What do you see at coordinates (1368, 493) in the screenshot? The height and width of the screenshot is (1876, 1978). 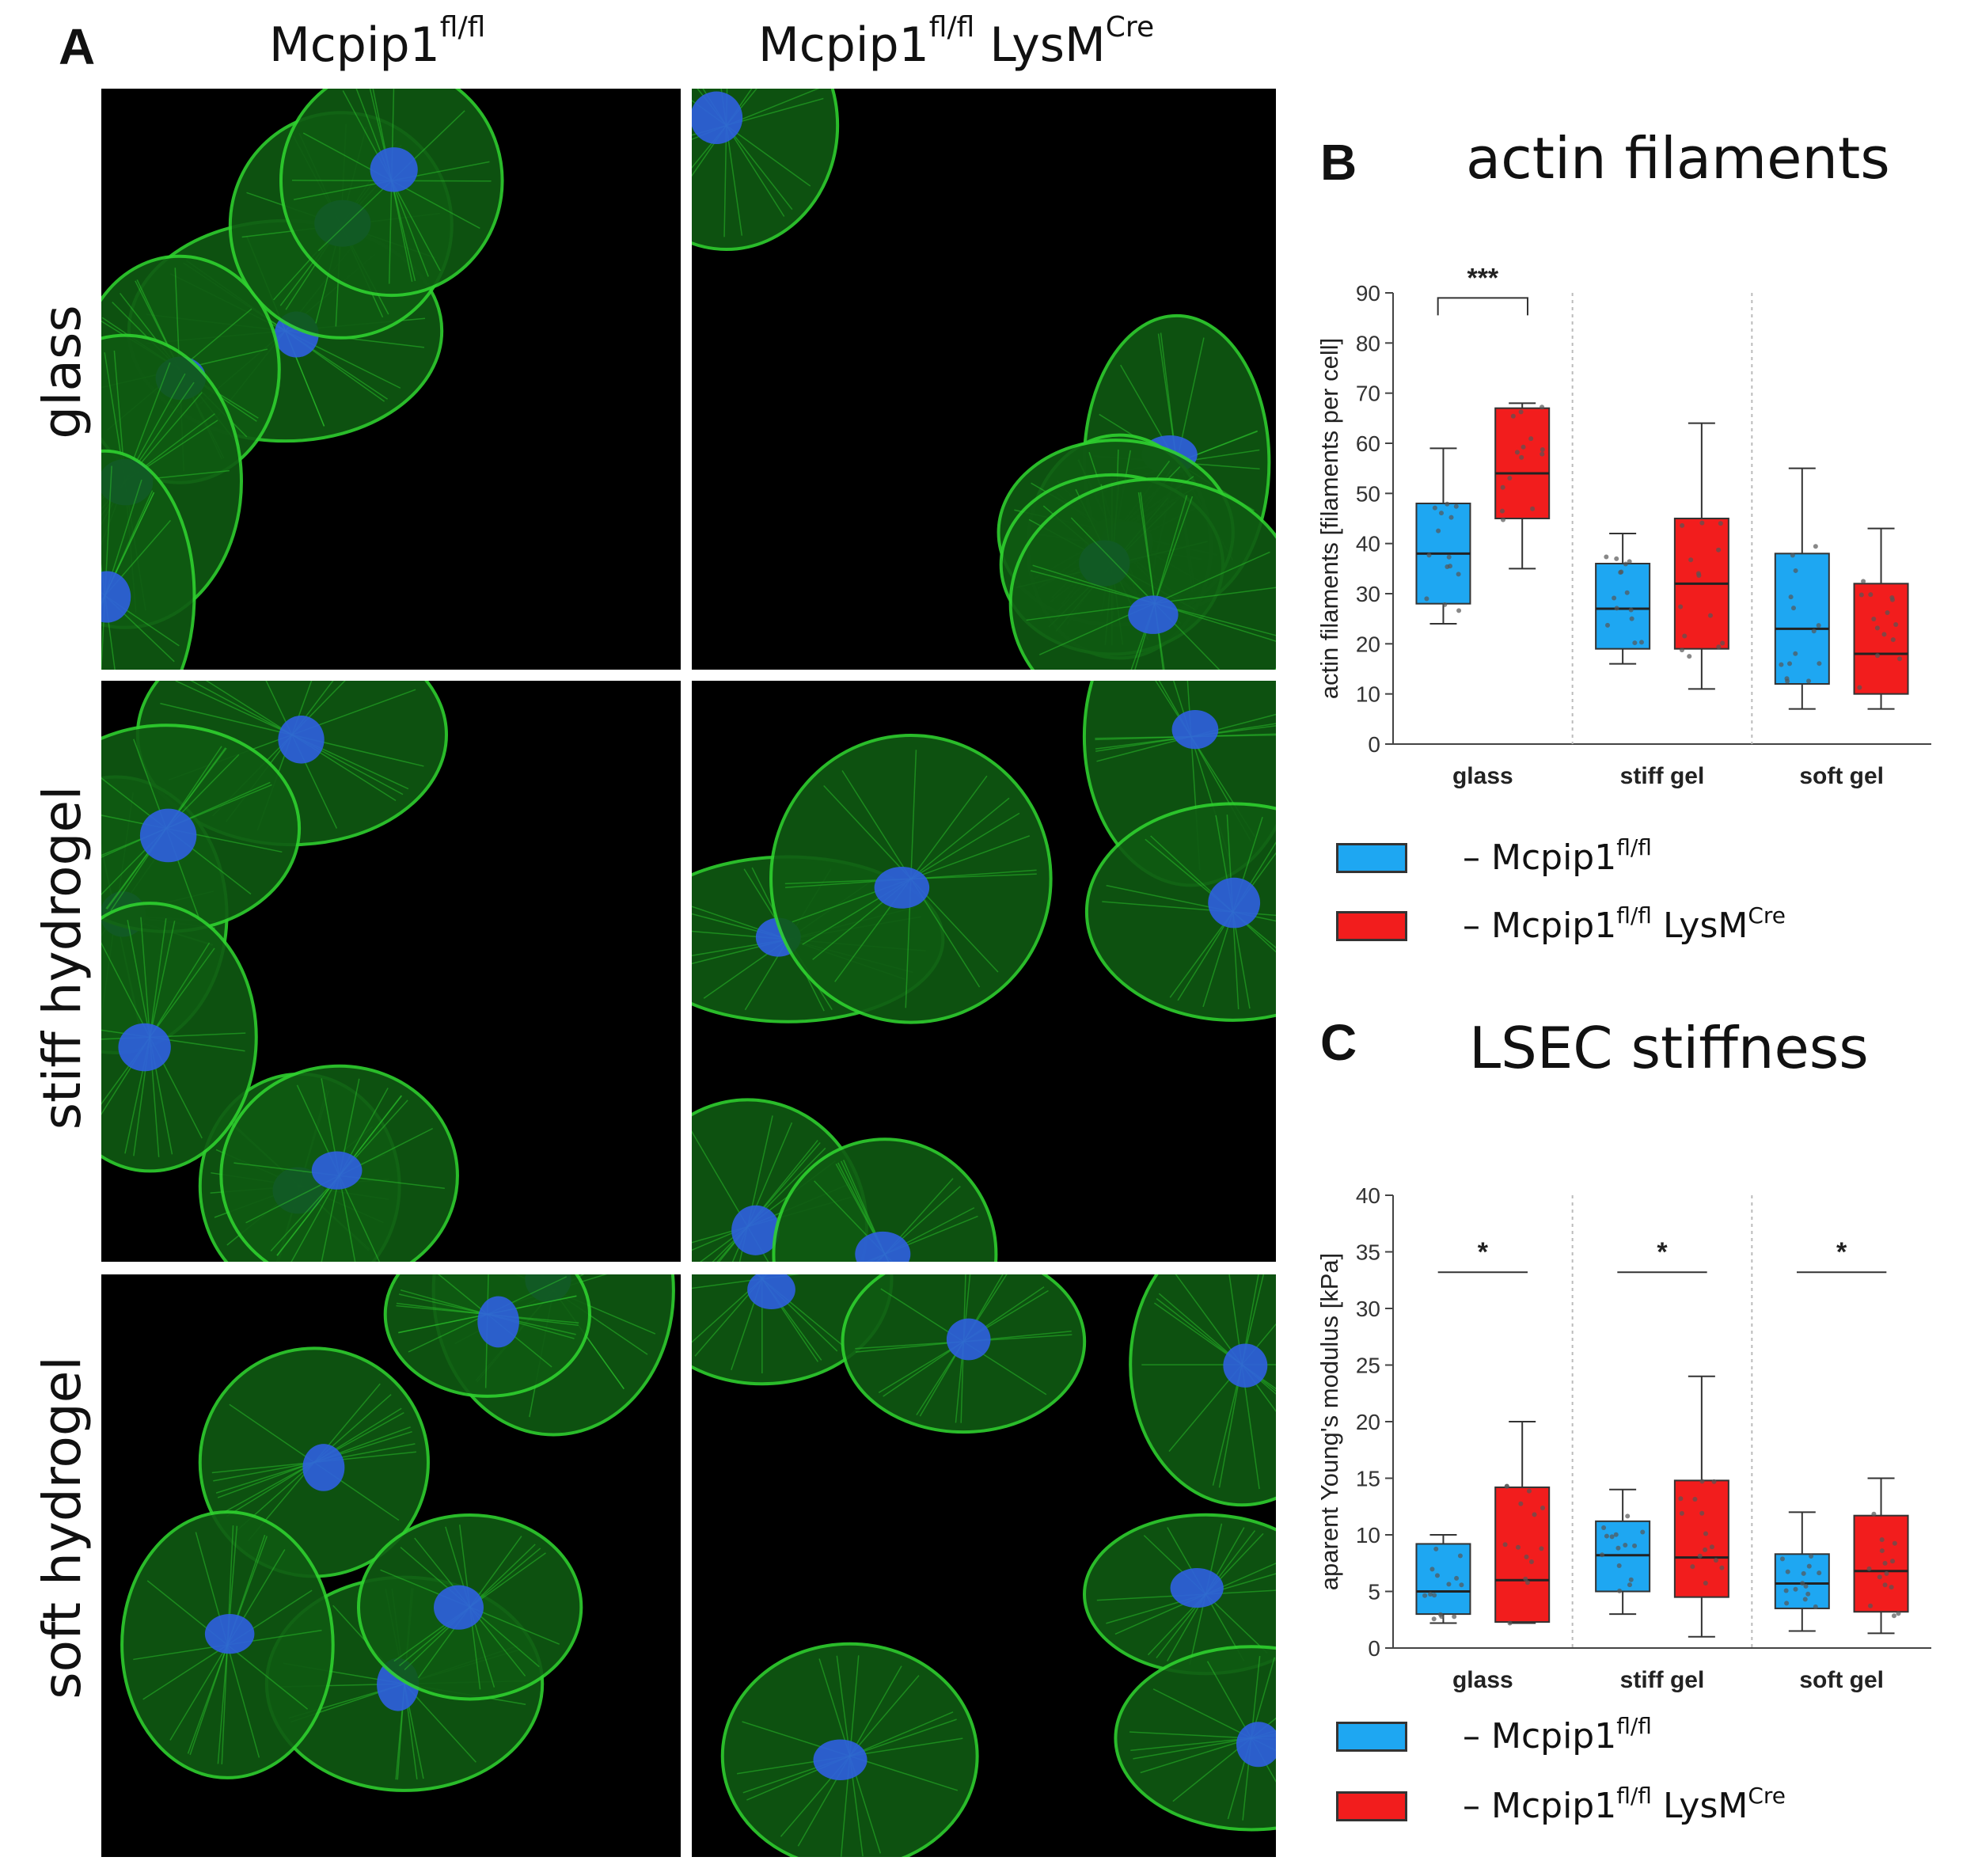 I see `y-tick-label: 50` at bounding box center [1368, 493].